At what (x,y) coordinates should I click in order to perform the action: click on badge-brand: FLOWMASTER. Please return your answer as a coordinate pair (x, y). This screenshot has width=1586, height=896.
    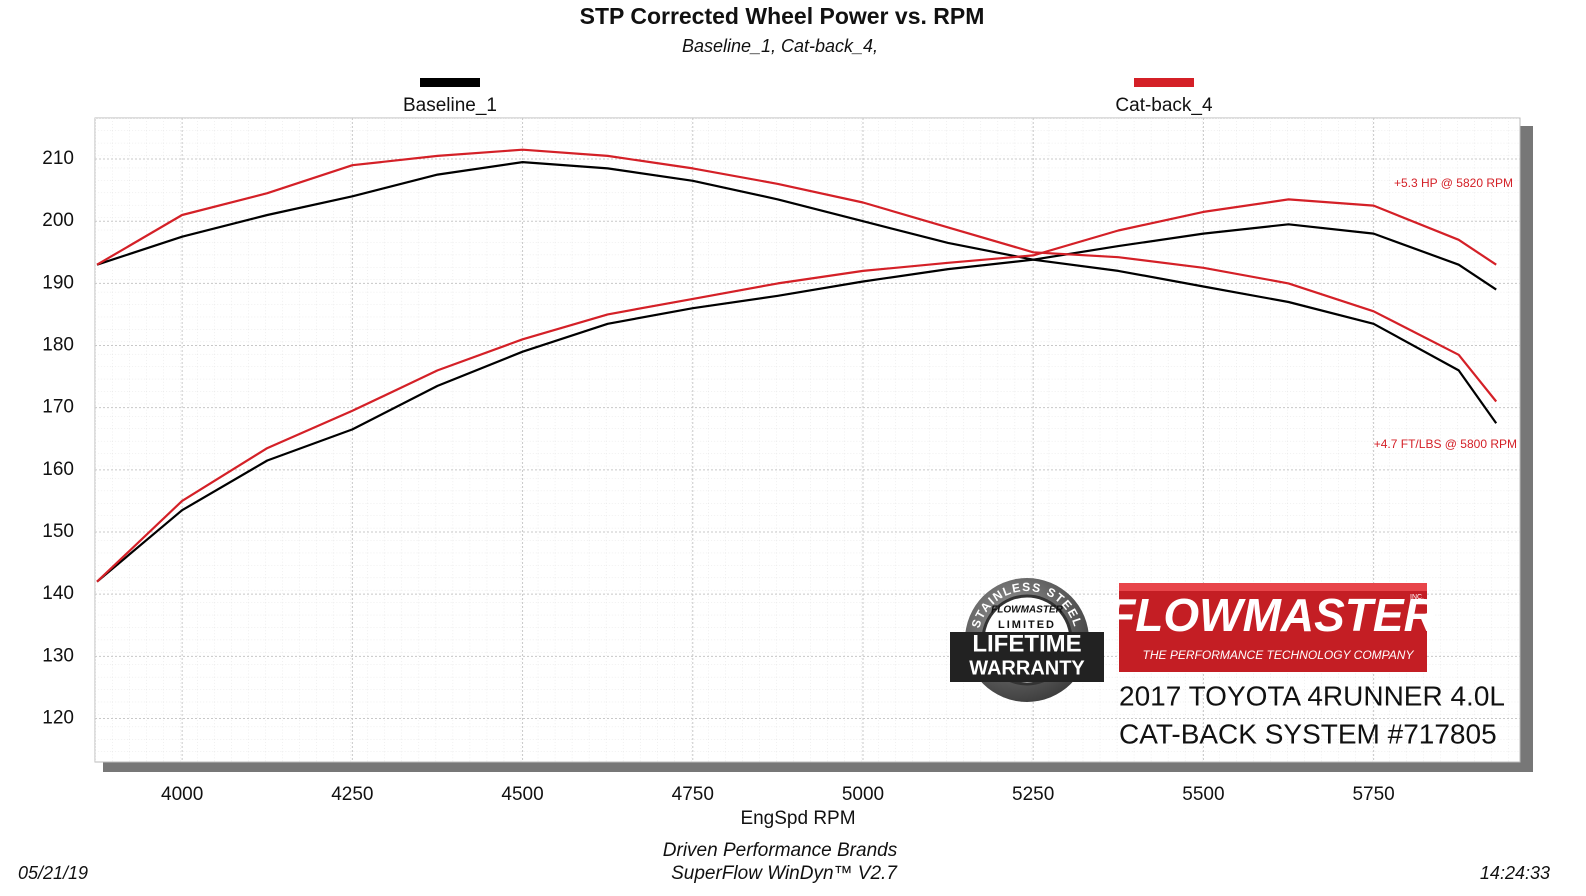
    Looking at the image, I should click on (1027, 610).